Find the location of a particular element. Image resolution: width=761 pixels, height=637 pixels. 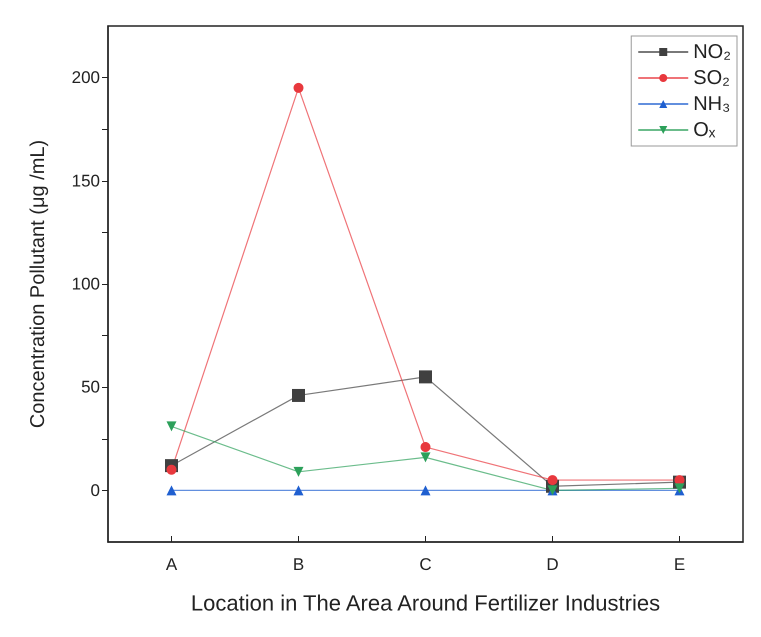

y-tick-label: 50 is located at coordinates (90, 387).